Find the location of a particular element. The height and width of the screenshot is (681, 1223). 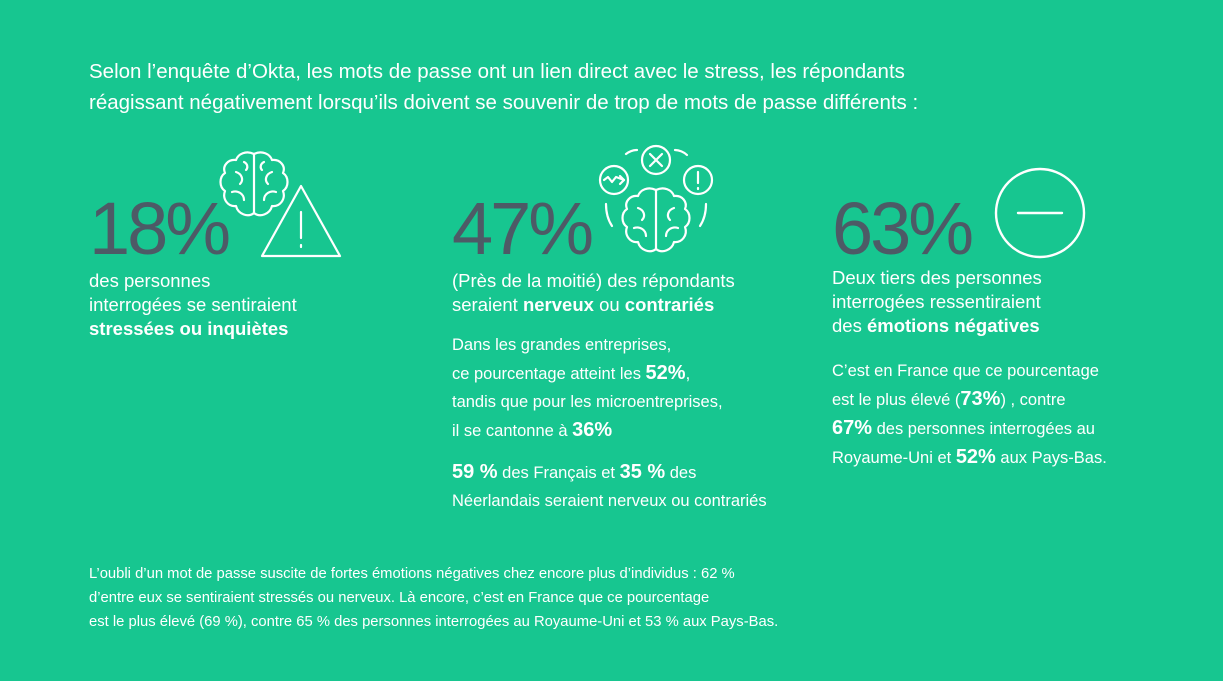

stat-desc-line: des émotions négatives is located at coordinates (937, 326).